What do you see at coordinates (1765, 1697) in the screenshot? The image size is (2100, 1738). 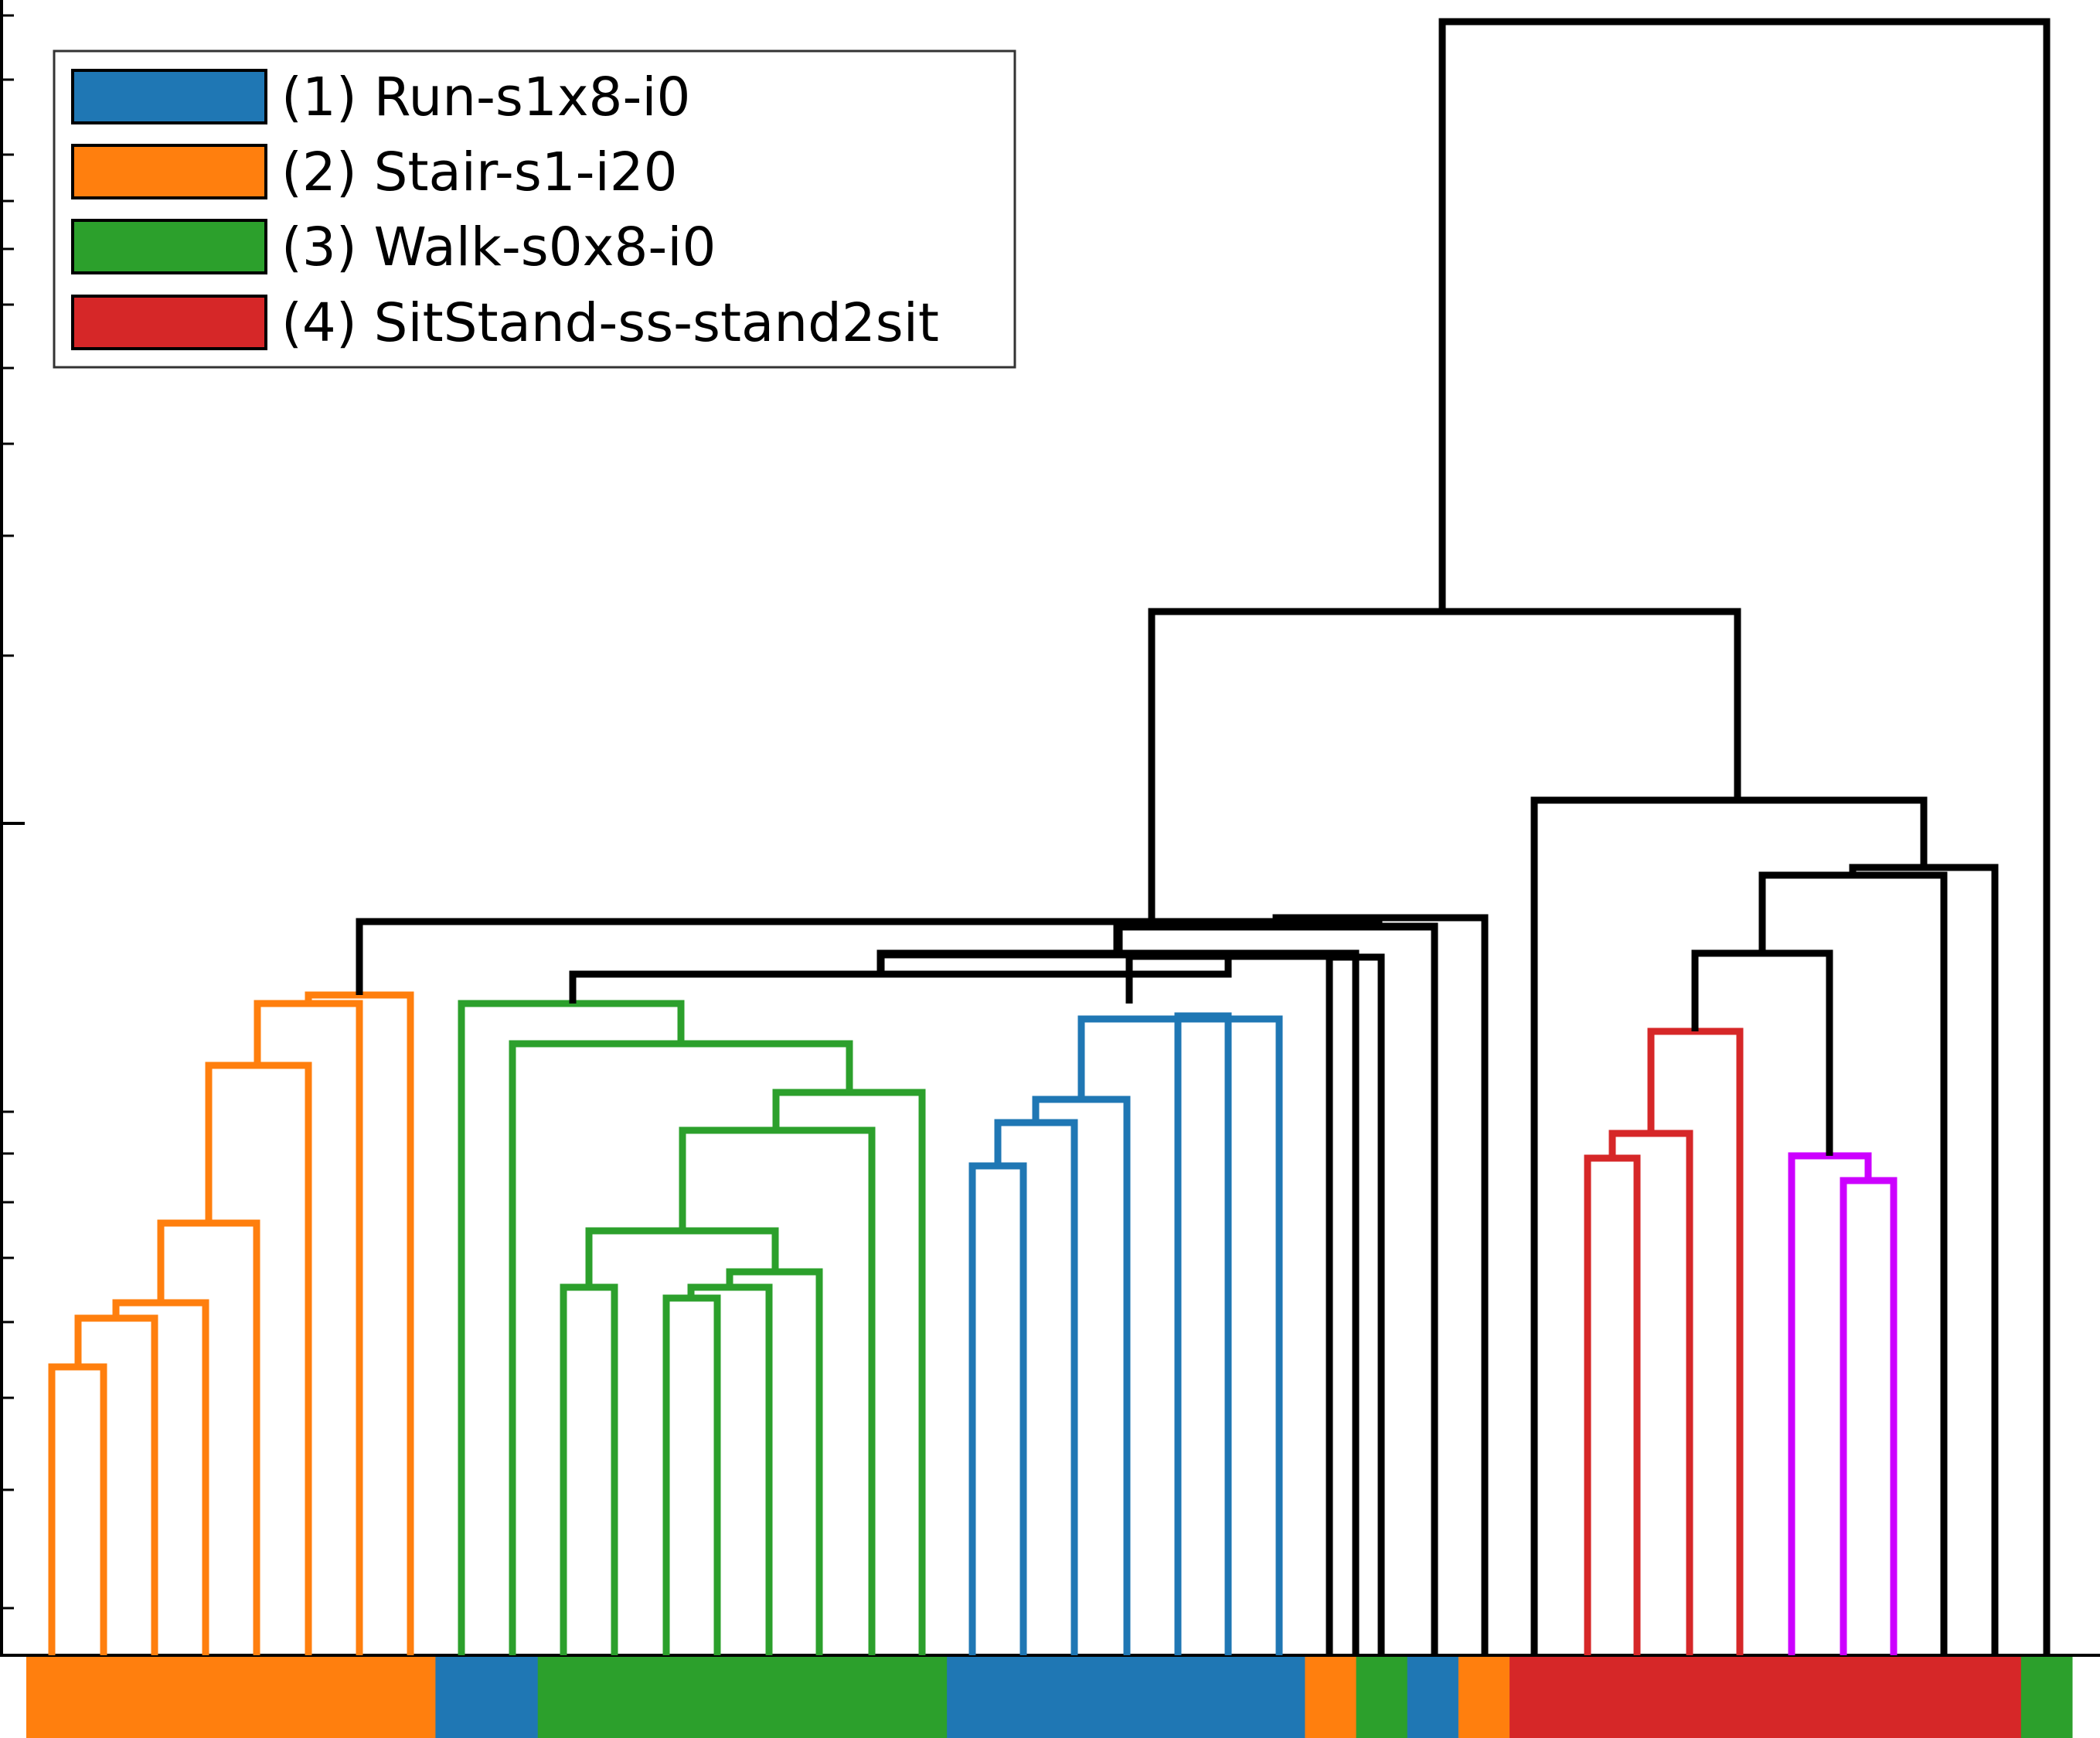 I see `strip-segment-sitstand` at bounding box center [1765, 1697].